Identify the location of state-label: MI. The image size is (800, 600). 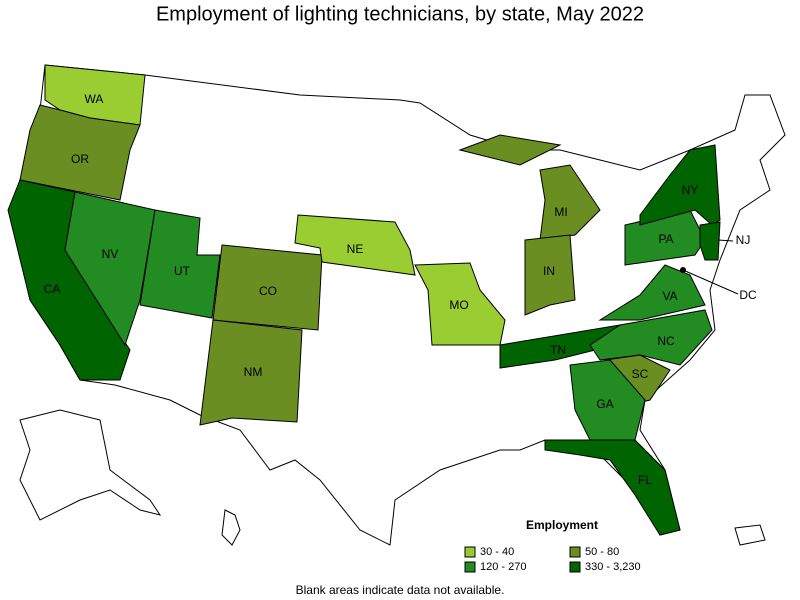
(560, 212).